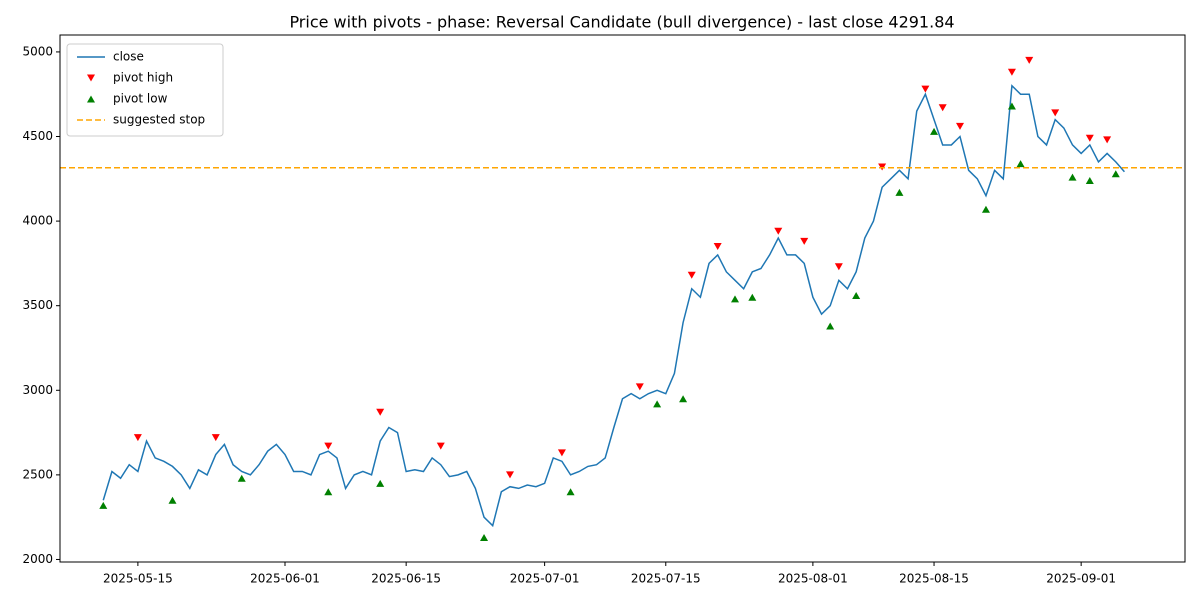  I want to click on x-tick-label: 2025-06-15, so click(406, 579).